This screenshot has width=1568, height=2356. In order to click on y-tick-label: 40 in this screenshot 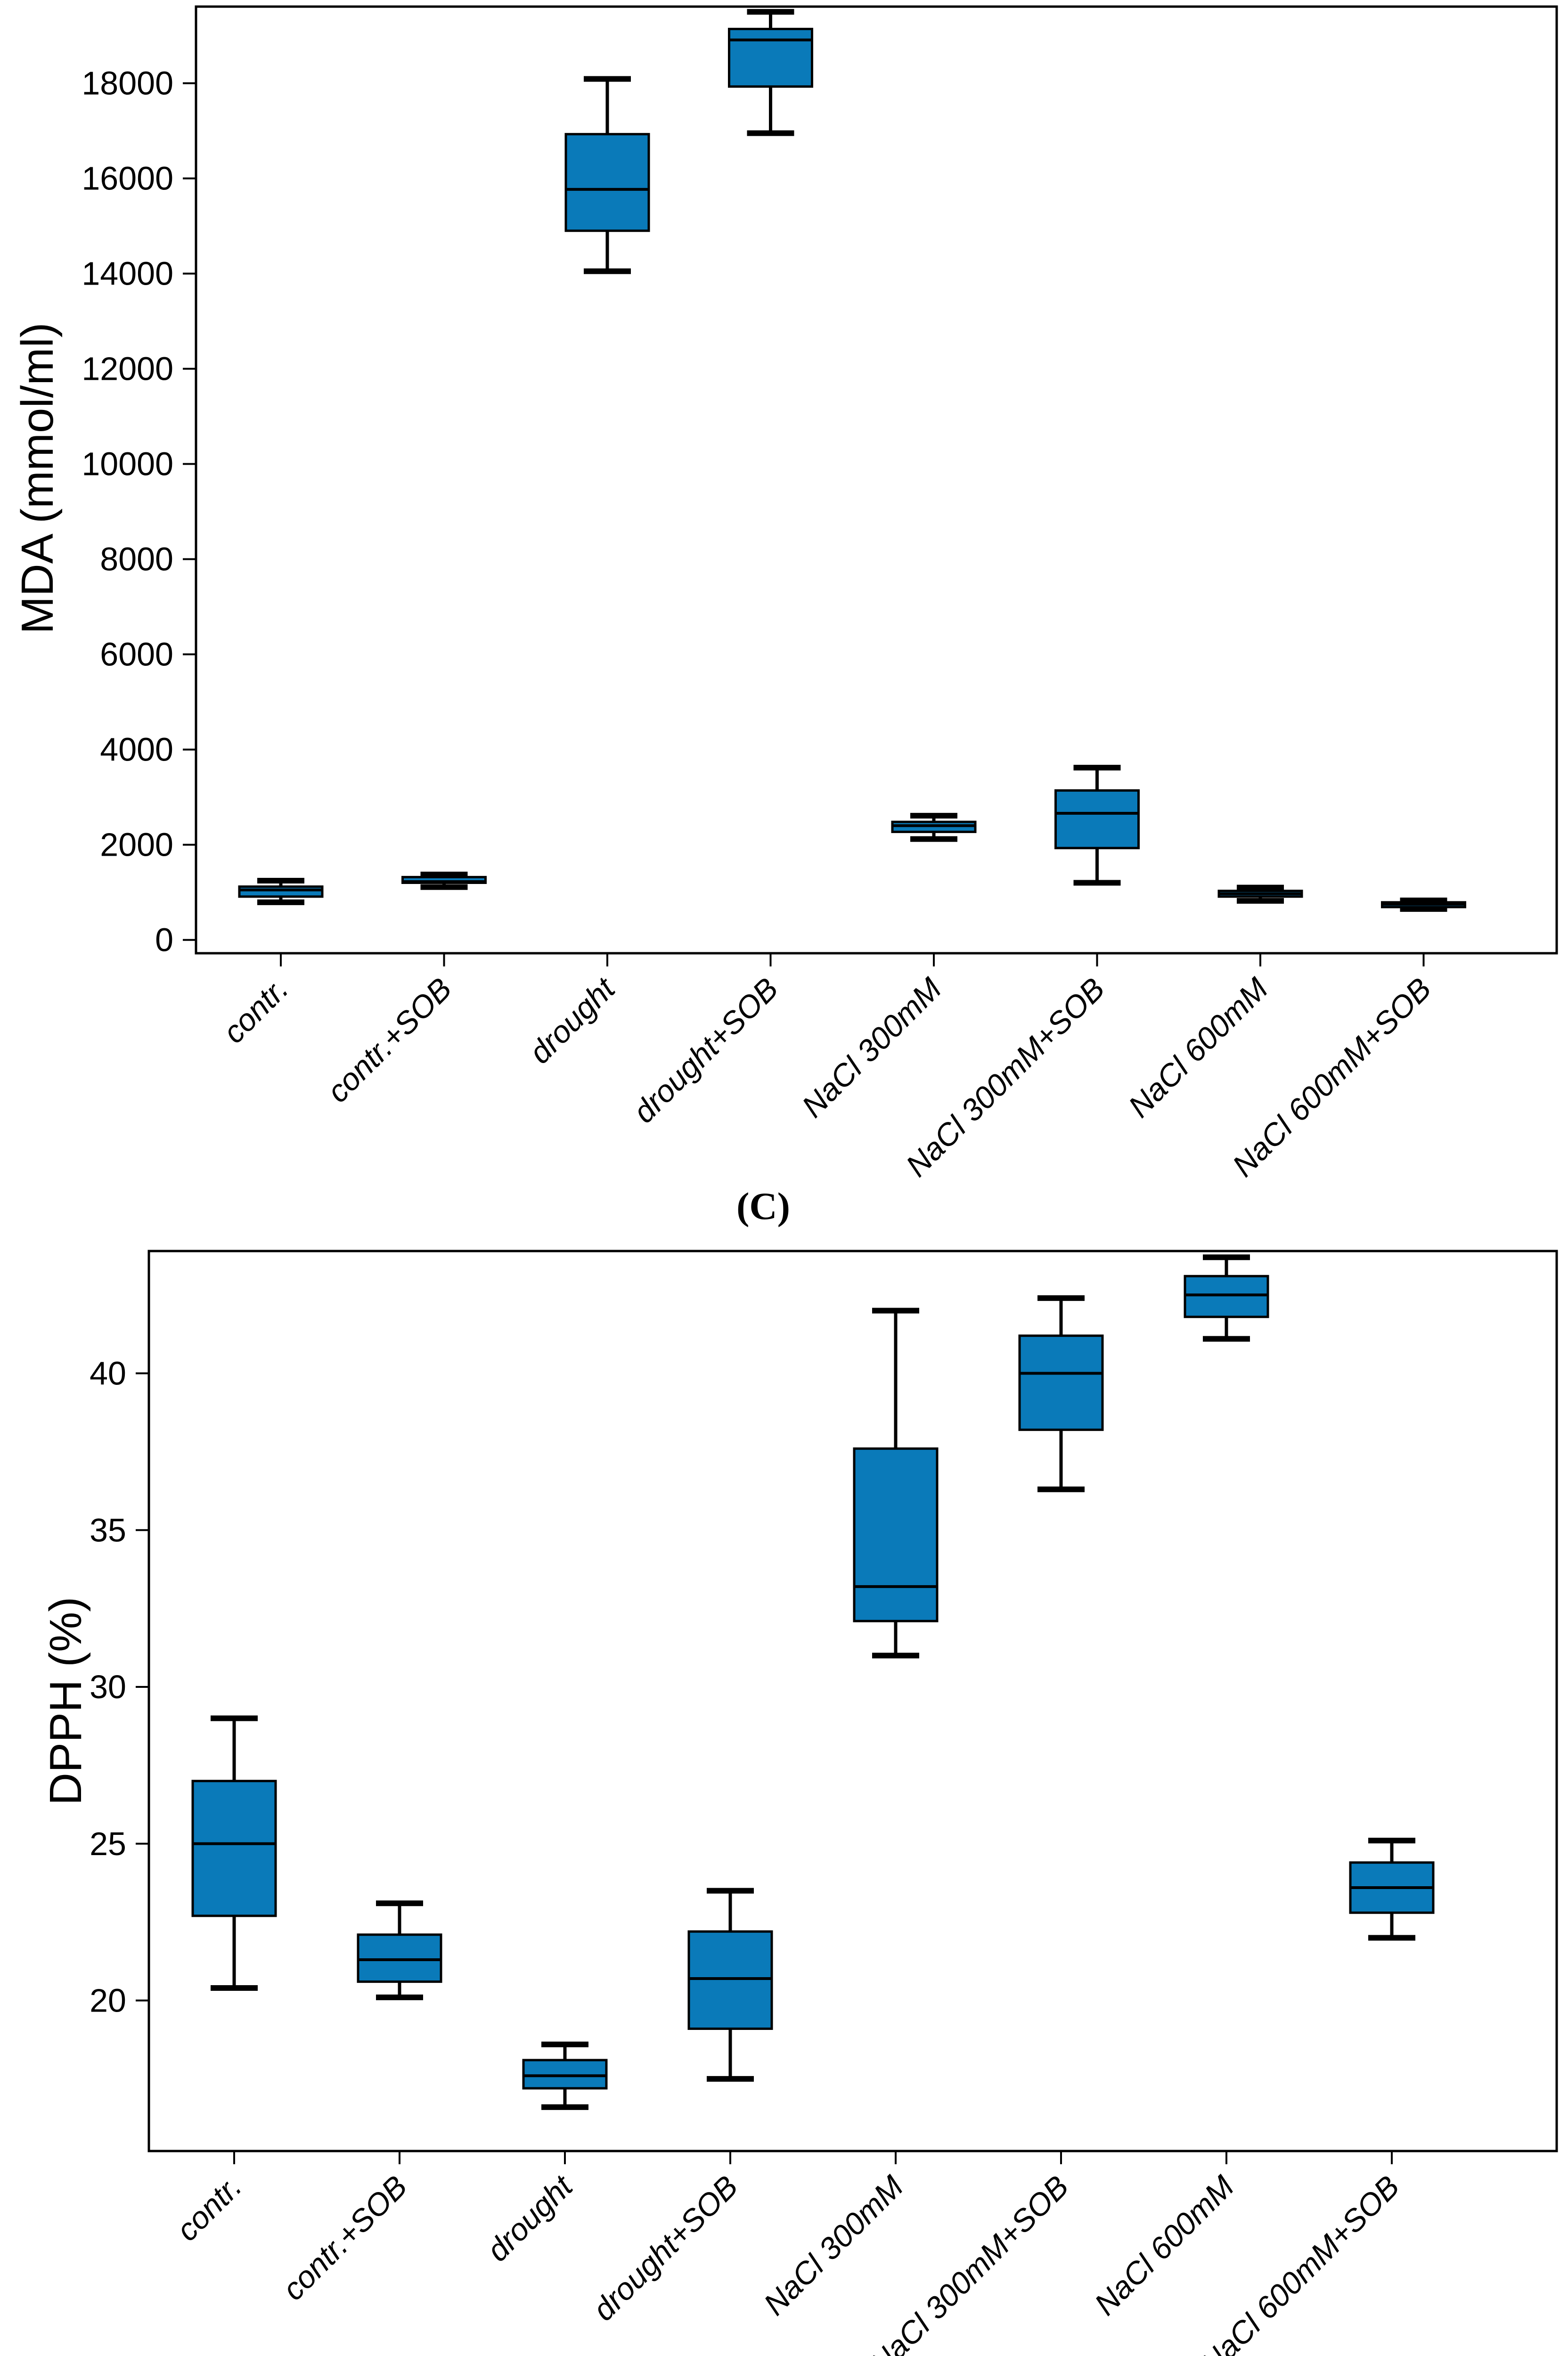, I will do `click(108, 1373)`.